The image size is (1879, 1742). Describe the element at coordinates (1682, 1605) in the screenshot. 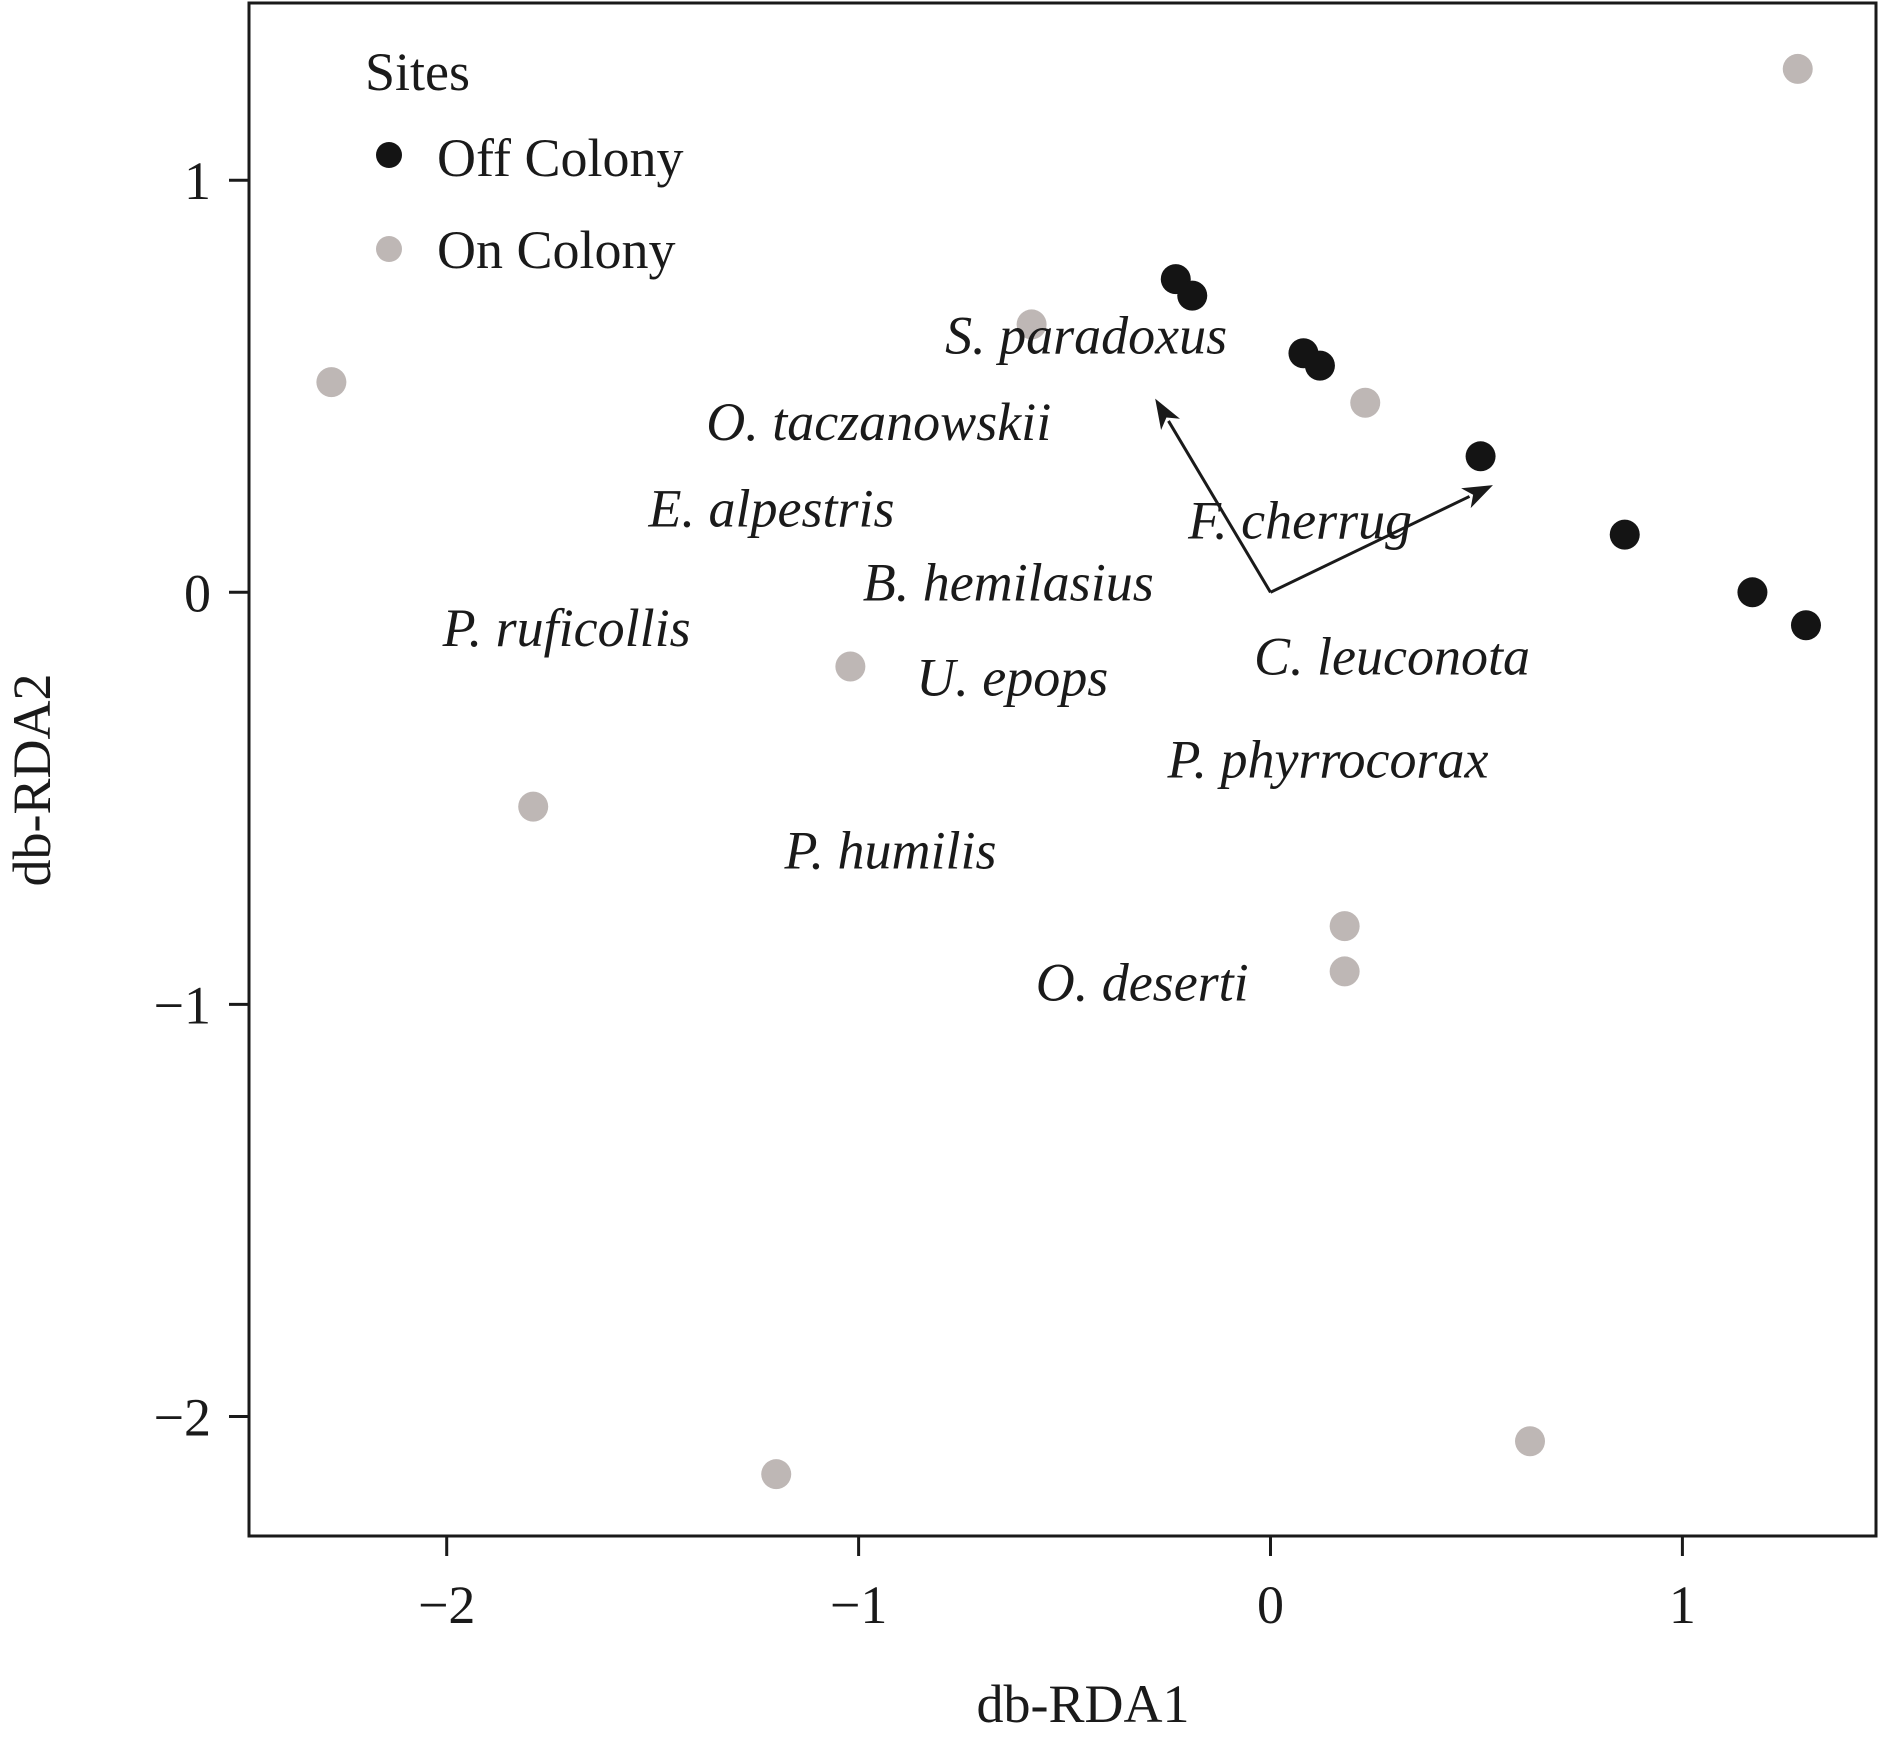

I see `x-tick-label: 1` at that location.